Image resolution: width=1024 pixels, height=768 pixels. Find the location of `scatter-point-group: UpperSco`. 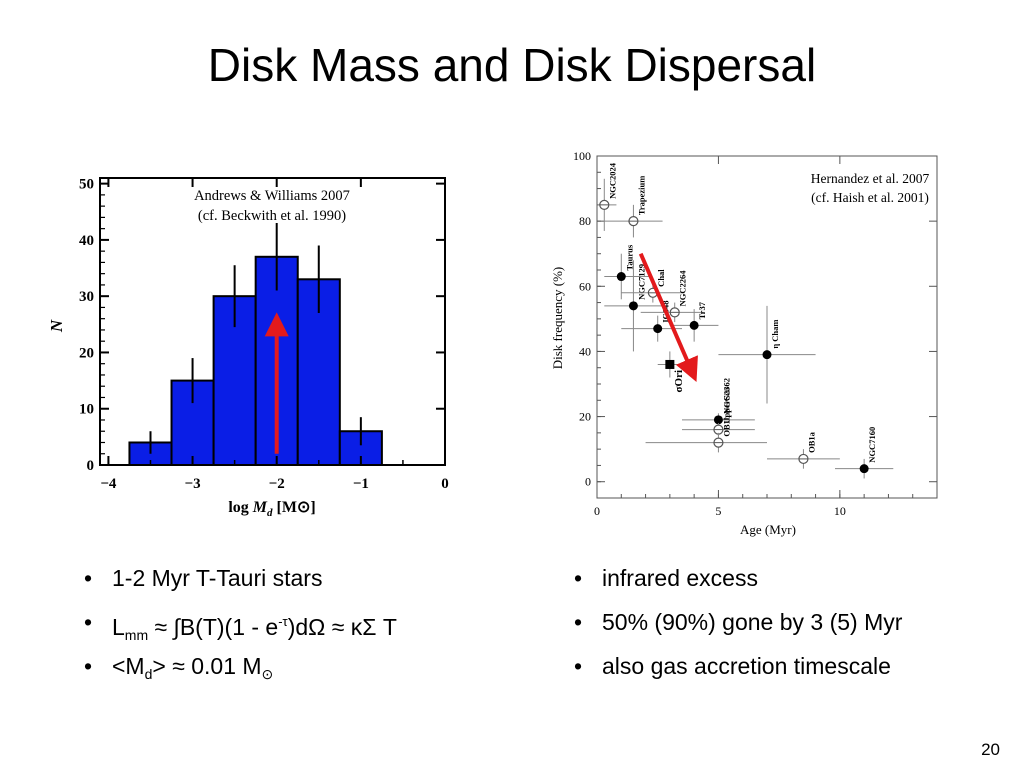

scatter-point-group: UpperSco is located at coordinates (718, 412).